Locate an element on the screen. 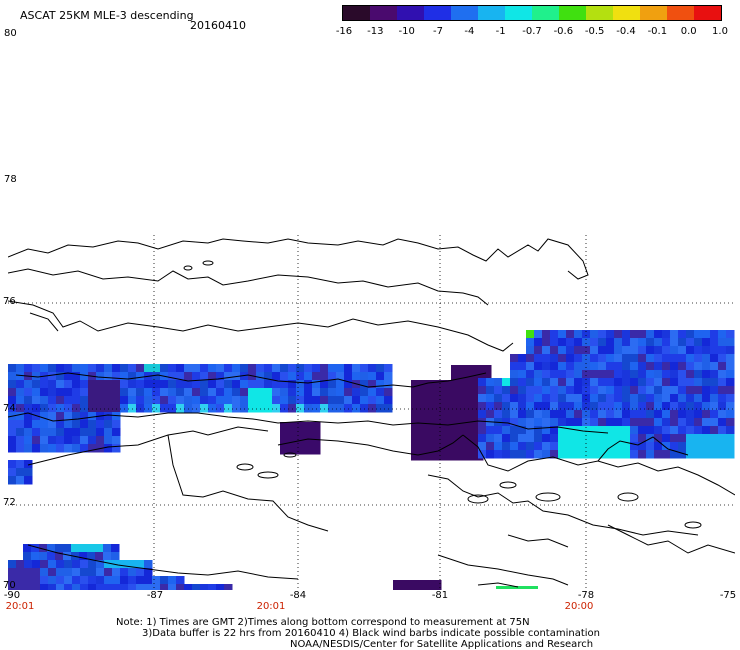 The image size is (740, 650). color-scale-segment is located at coordinates (492, 13).